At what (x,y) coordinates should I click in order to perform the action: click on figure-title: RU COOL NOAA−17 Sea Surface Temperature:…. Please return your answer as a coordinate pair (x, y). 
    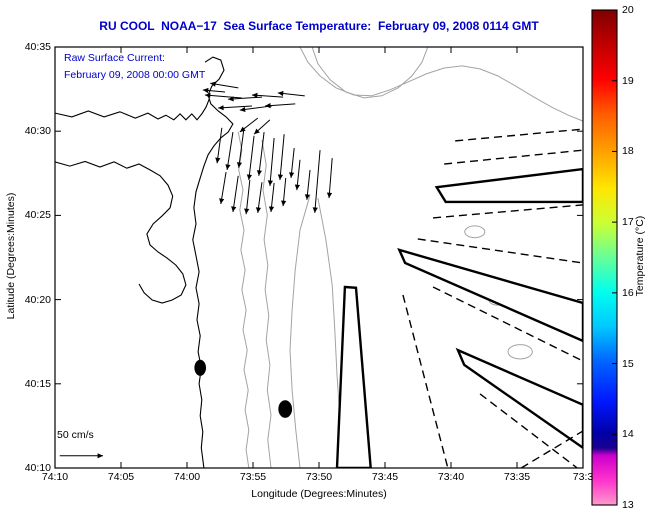
    Looking at the image, I should click on (319, 26).